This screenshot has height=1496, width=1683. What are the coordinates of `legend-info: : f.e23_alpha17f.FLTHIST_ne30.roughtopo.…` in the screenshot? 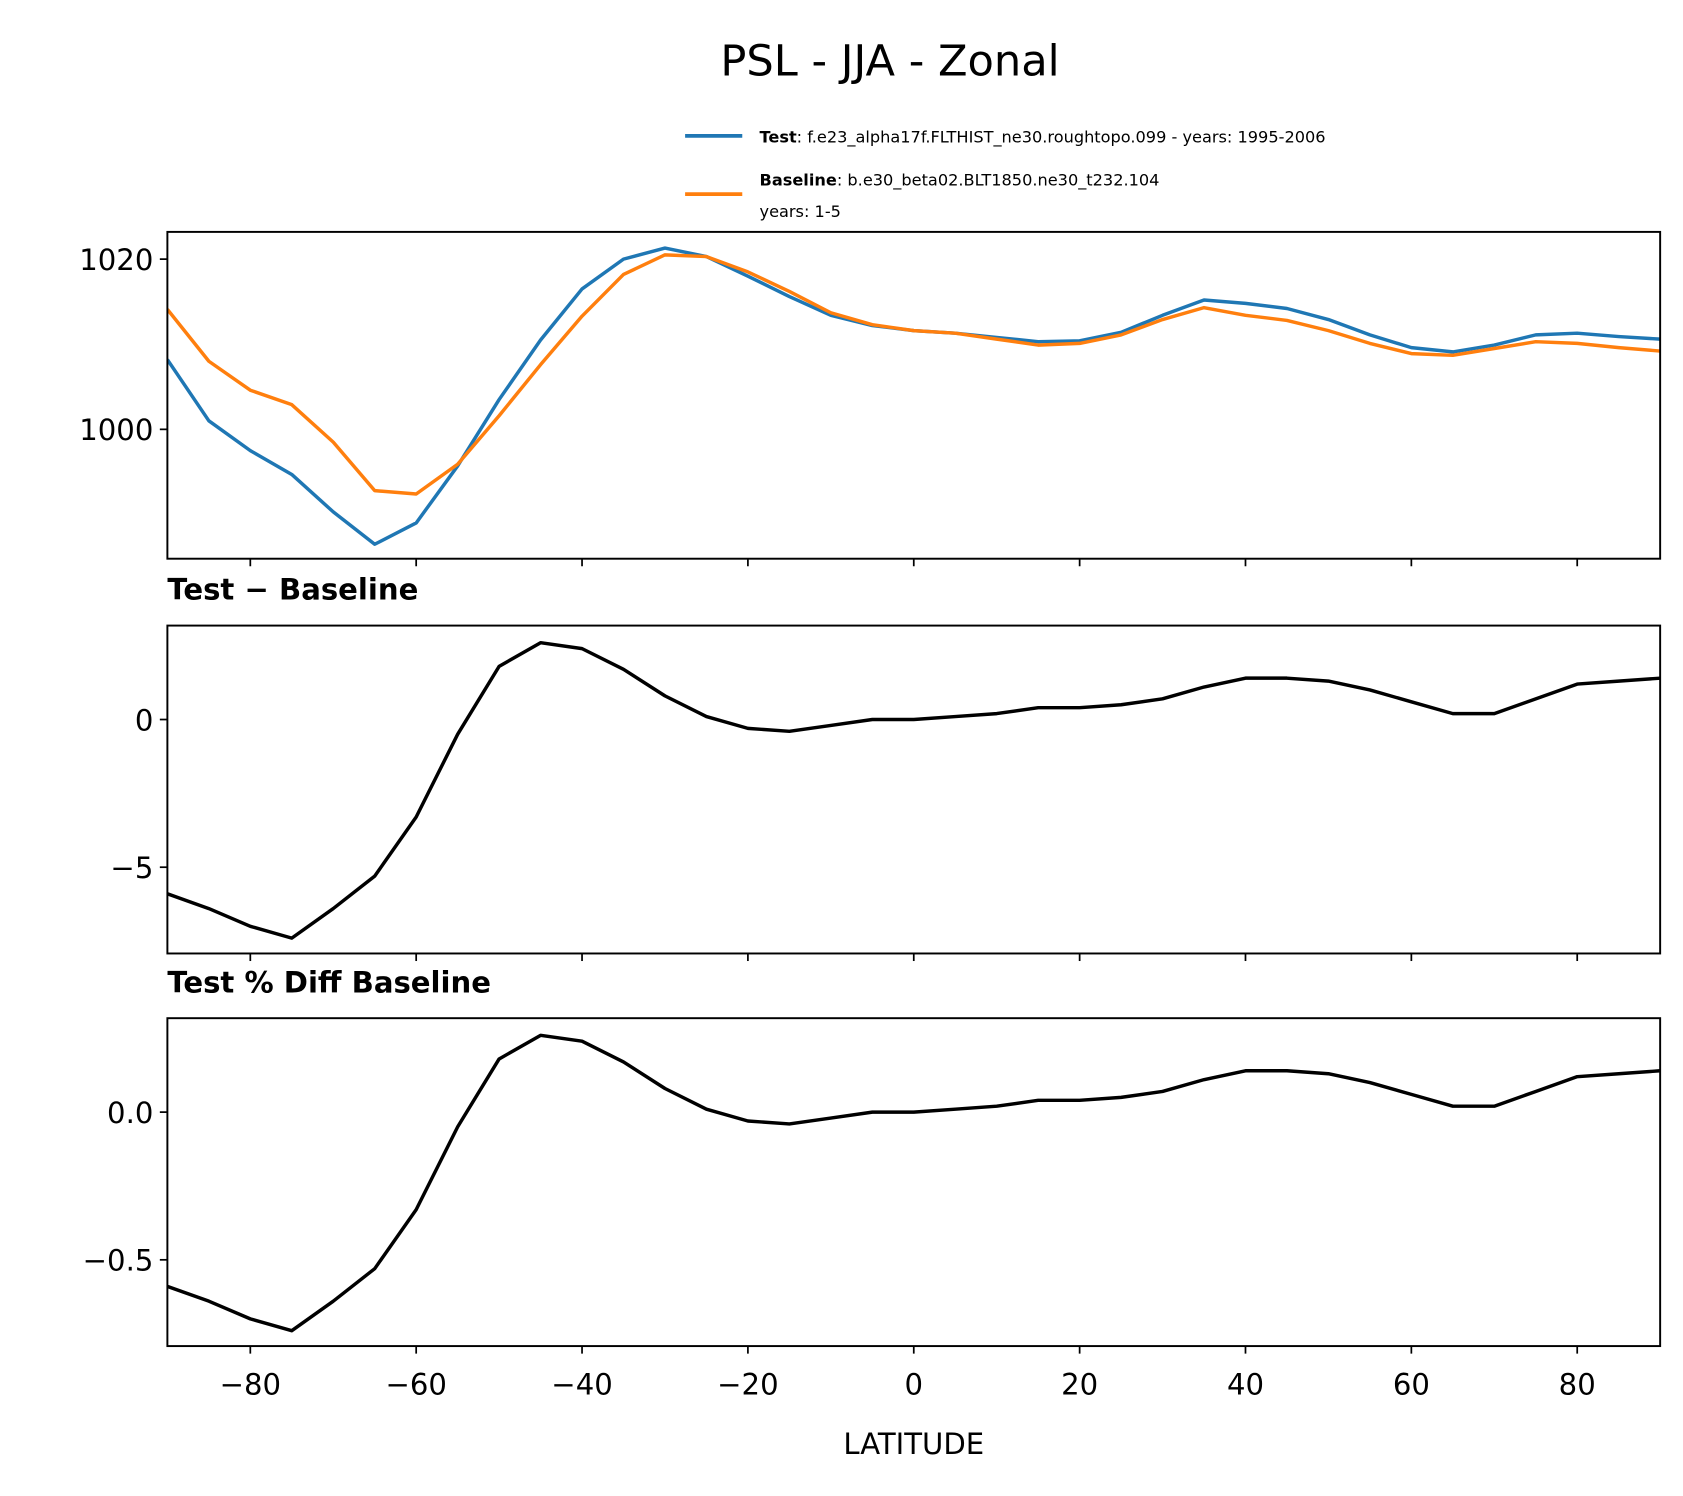 It's located at (1061, 137).